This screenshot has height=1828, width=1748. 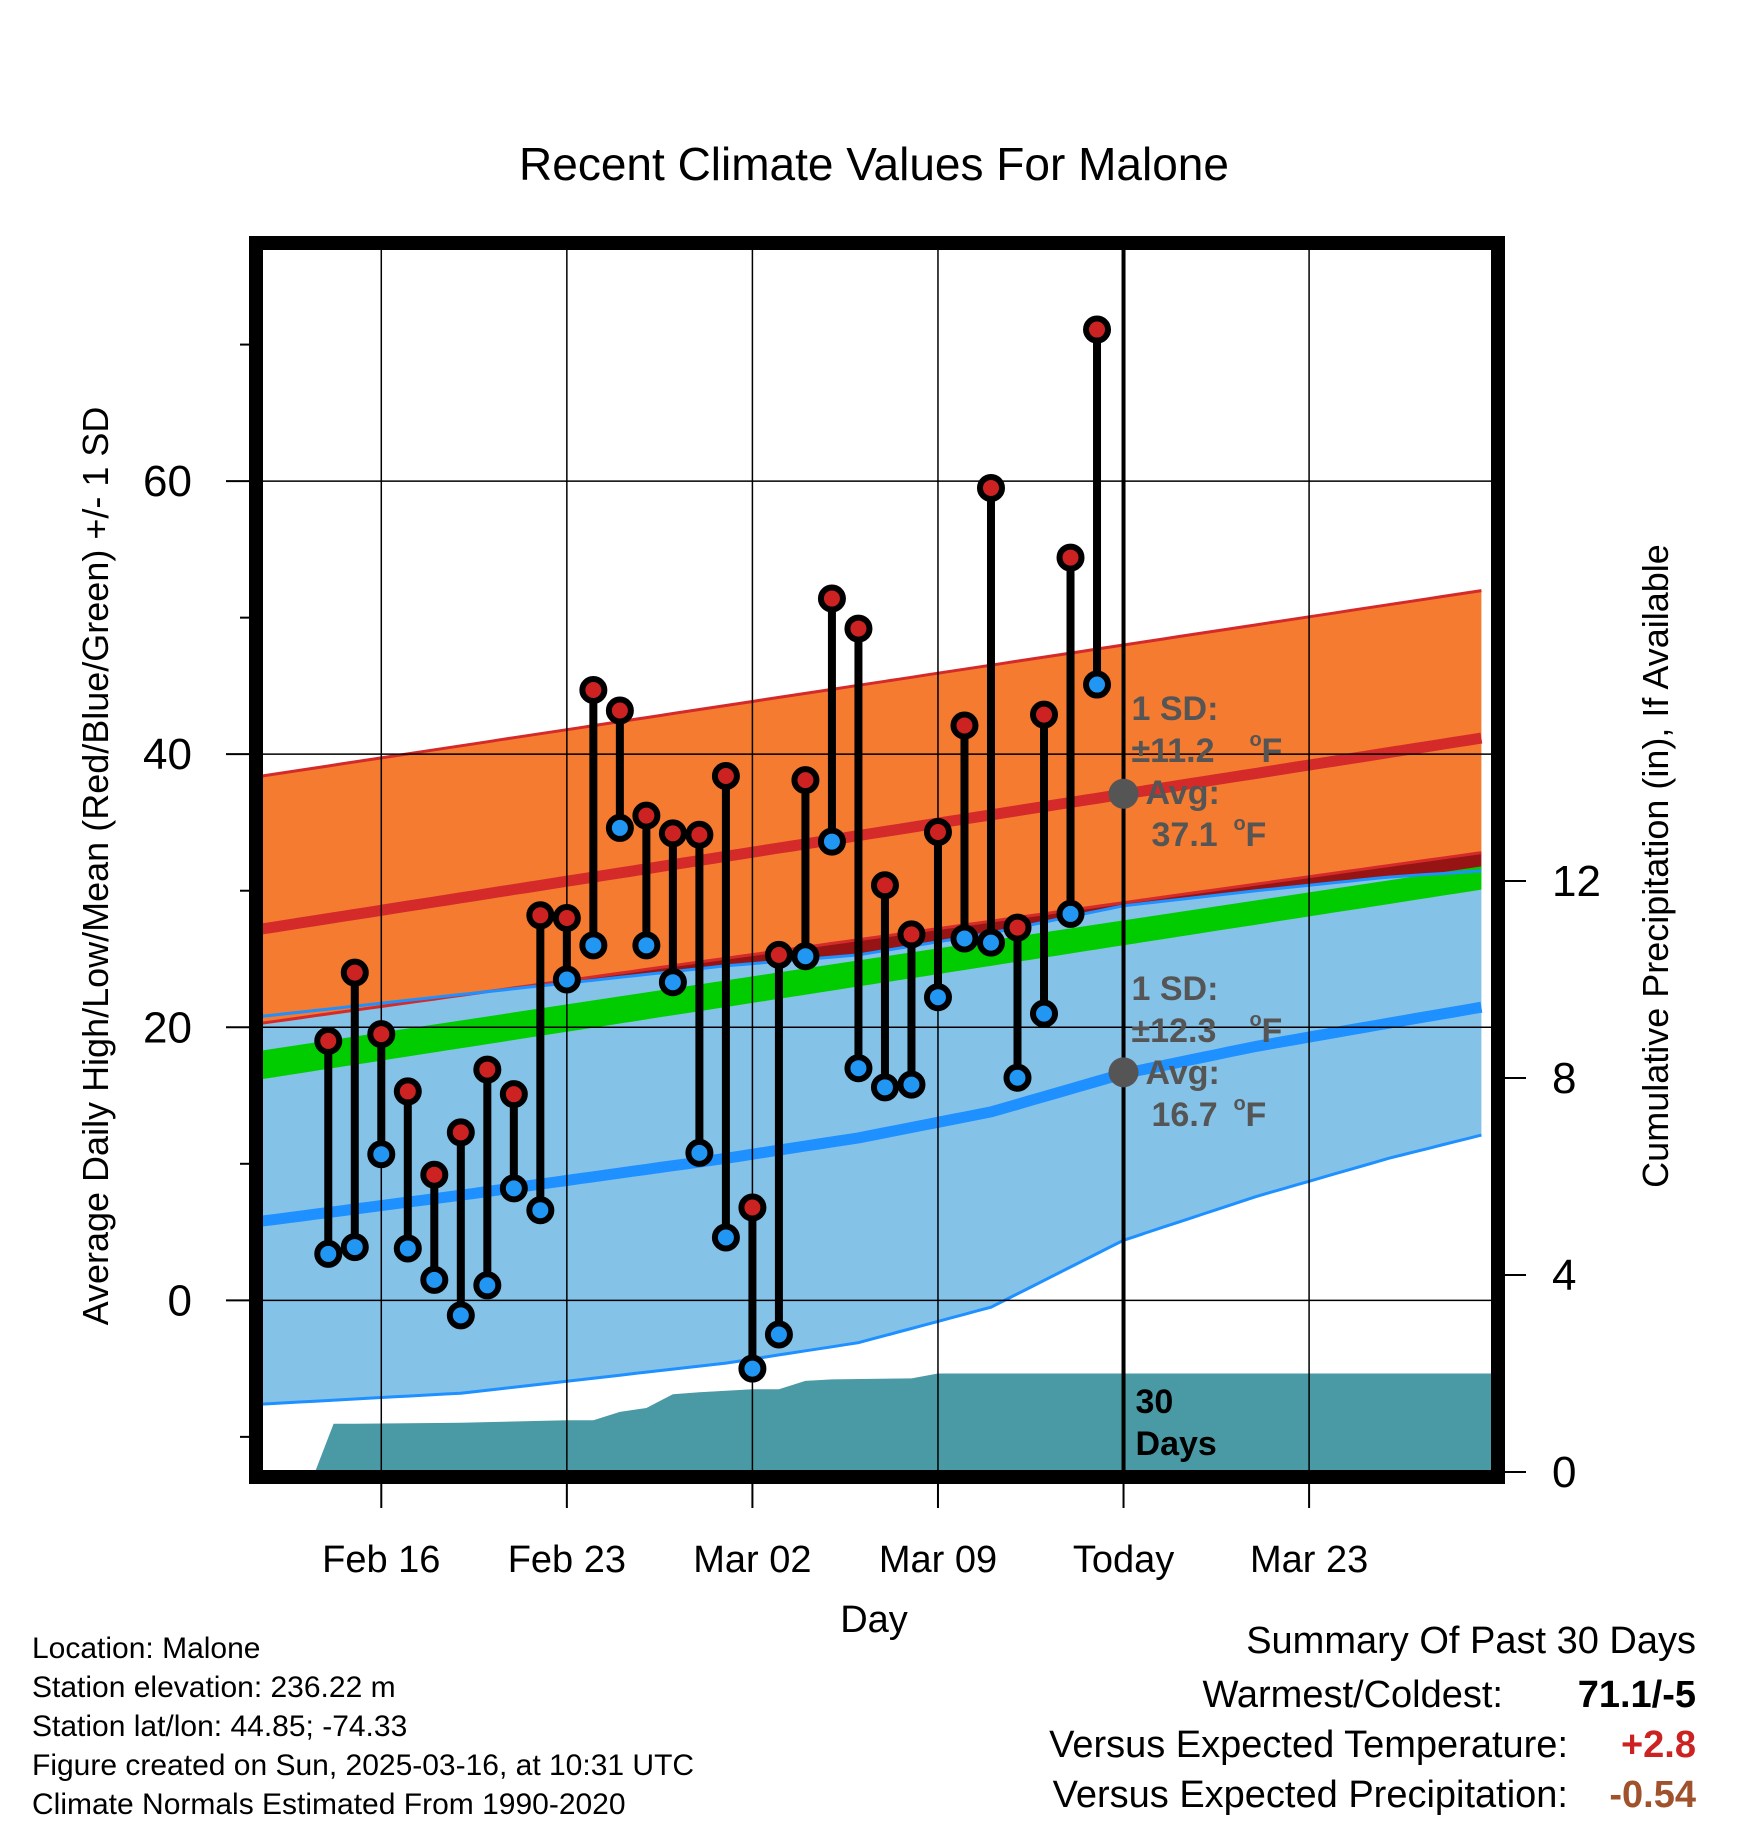 I want to click on x-tick-label: Feb 23, so click(x=567, y=1560).